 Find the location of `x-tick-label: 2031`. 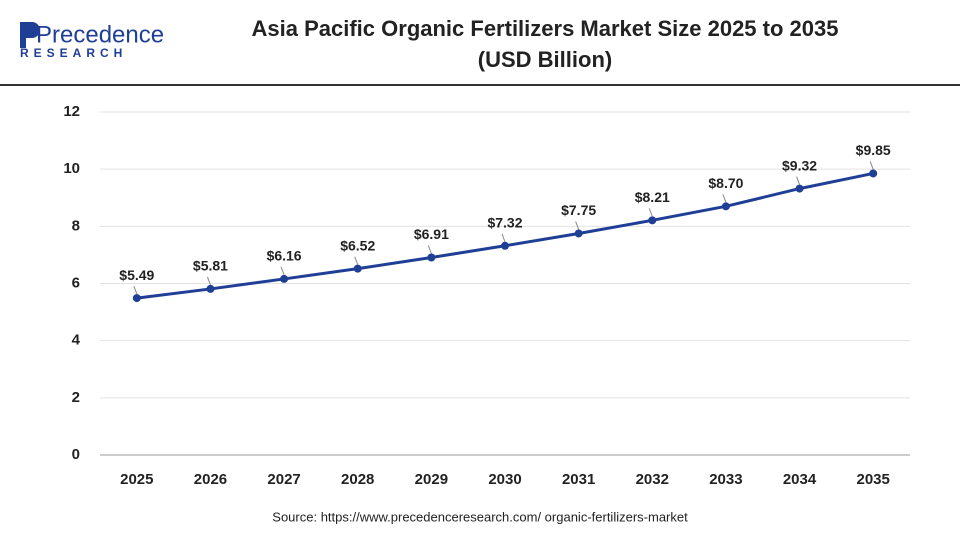

x-tick-label: 2031 is located at coordinates (578, 479).